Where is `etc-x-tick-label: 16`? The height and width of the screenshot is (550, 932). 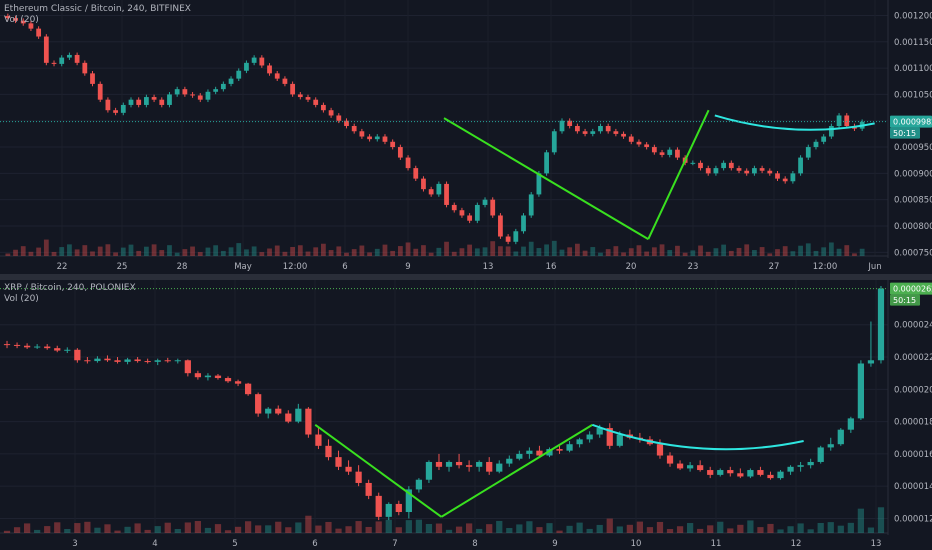 etc-x-tick-label: 16 is located at coordinates (551, 267).